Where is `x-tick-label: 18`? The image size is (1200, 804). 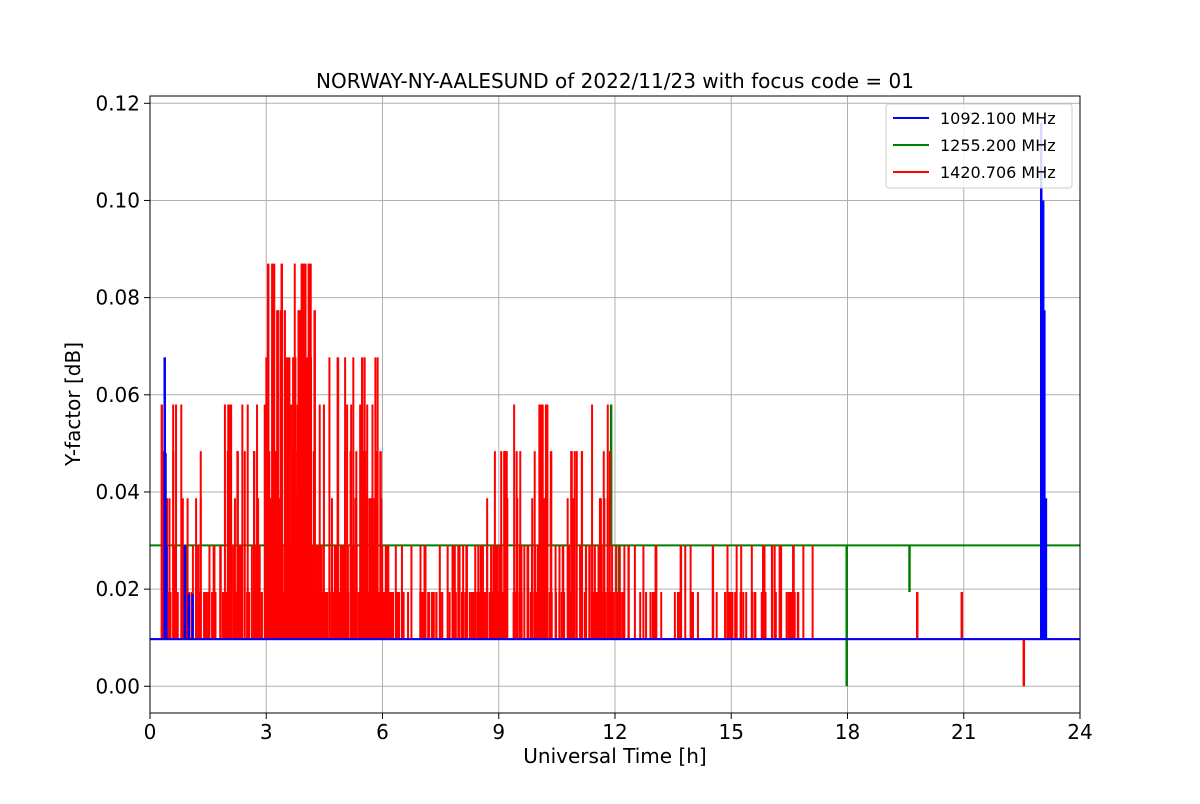 x-tick-label: 18 is located at coordinates (847, 732).